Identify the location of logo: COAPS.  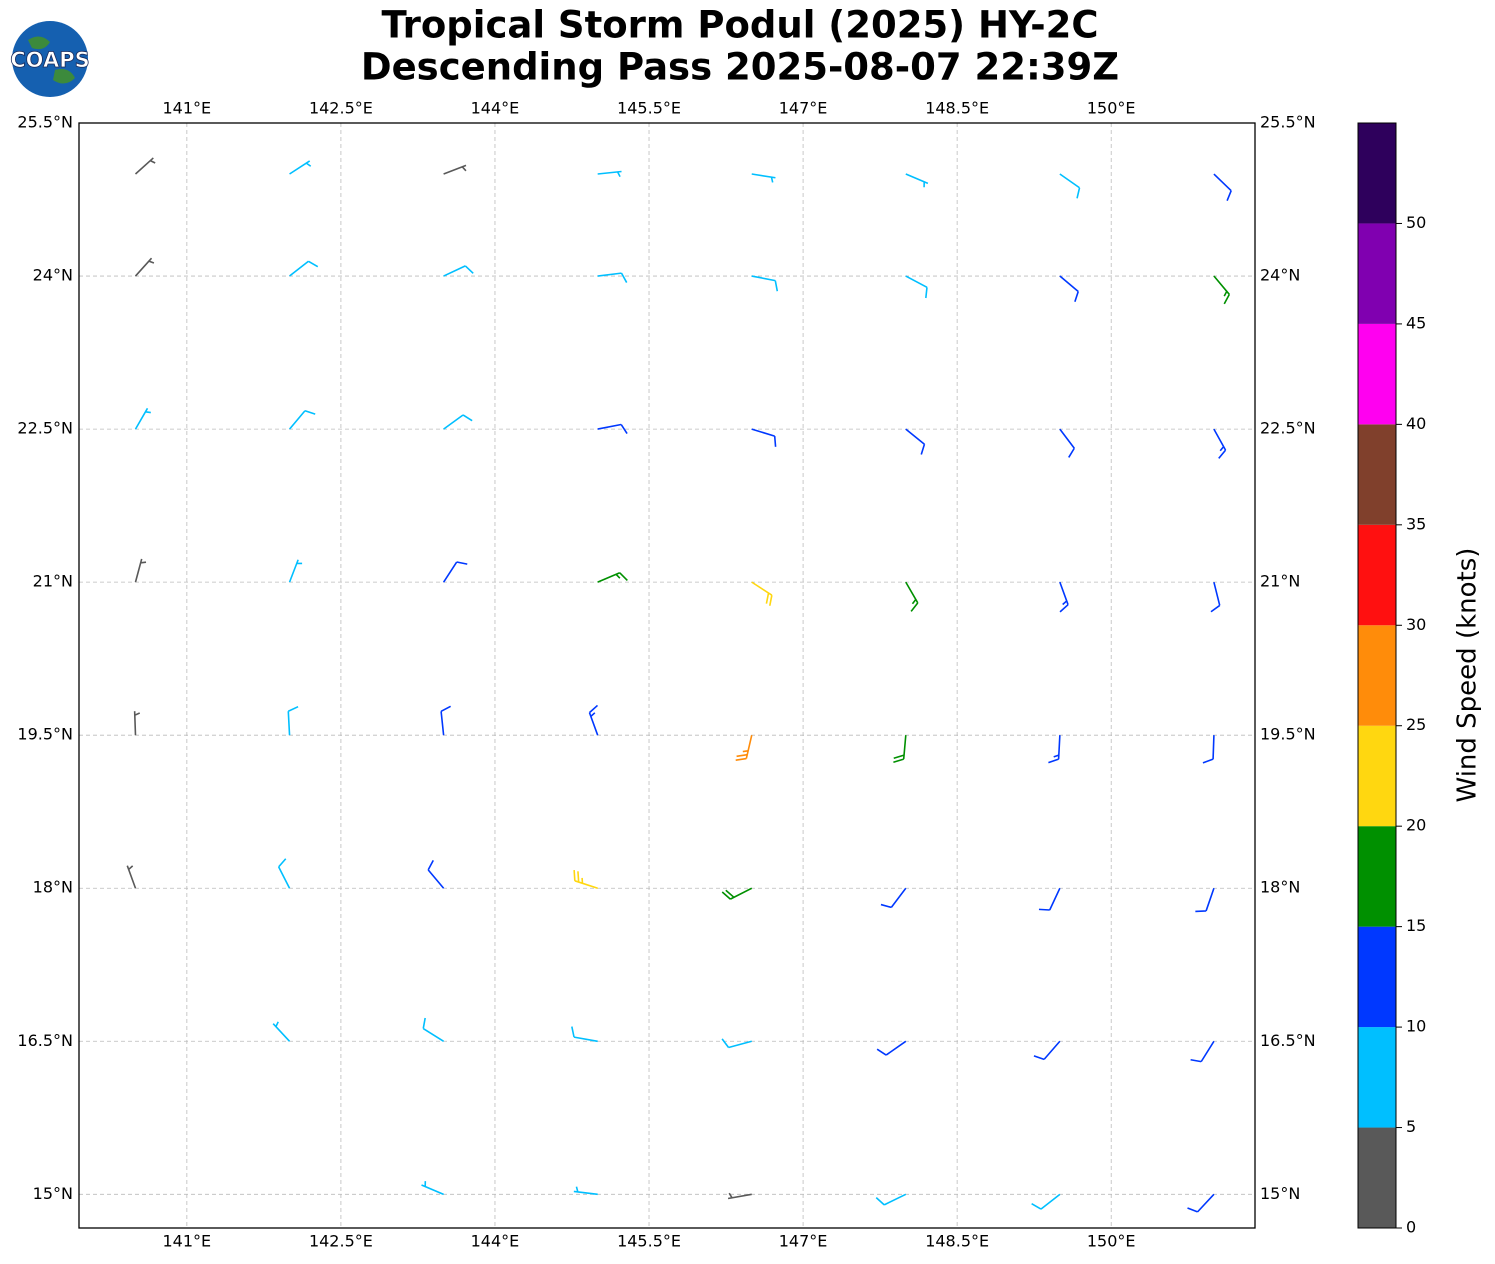
(50, 59).